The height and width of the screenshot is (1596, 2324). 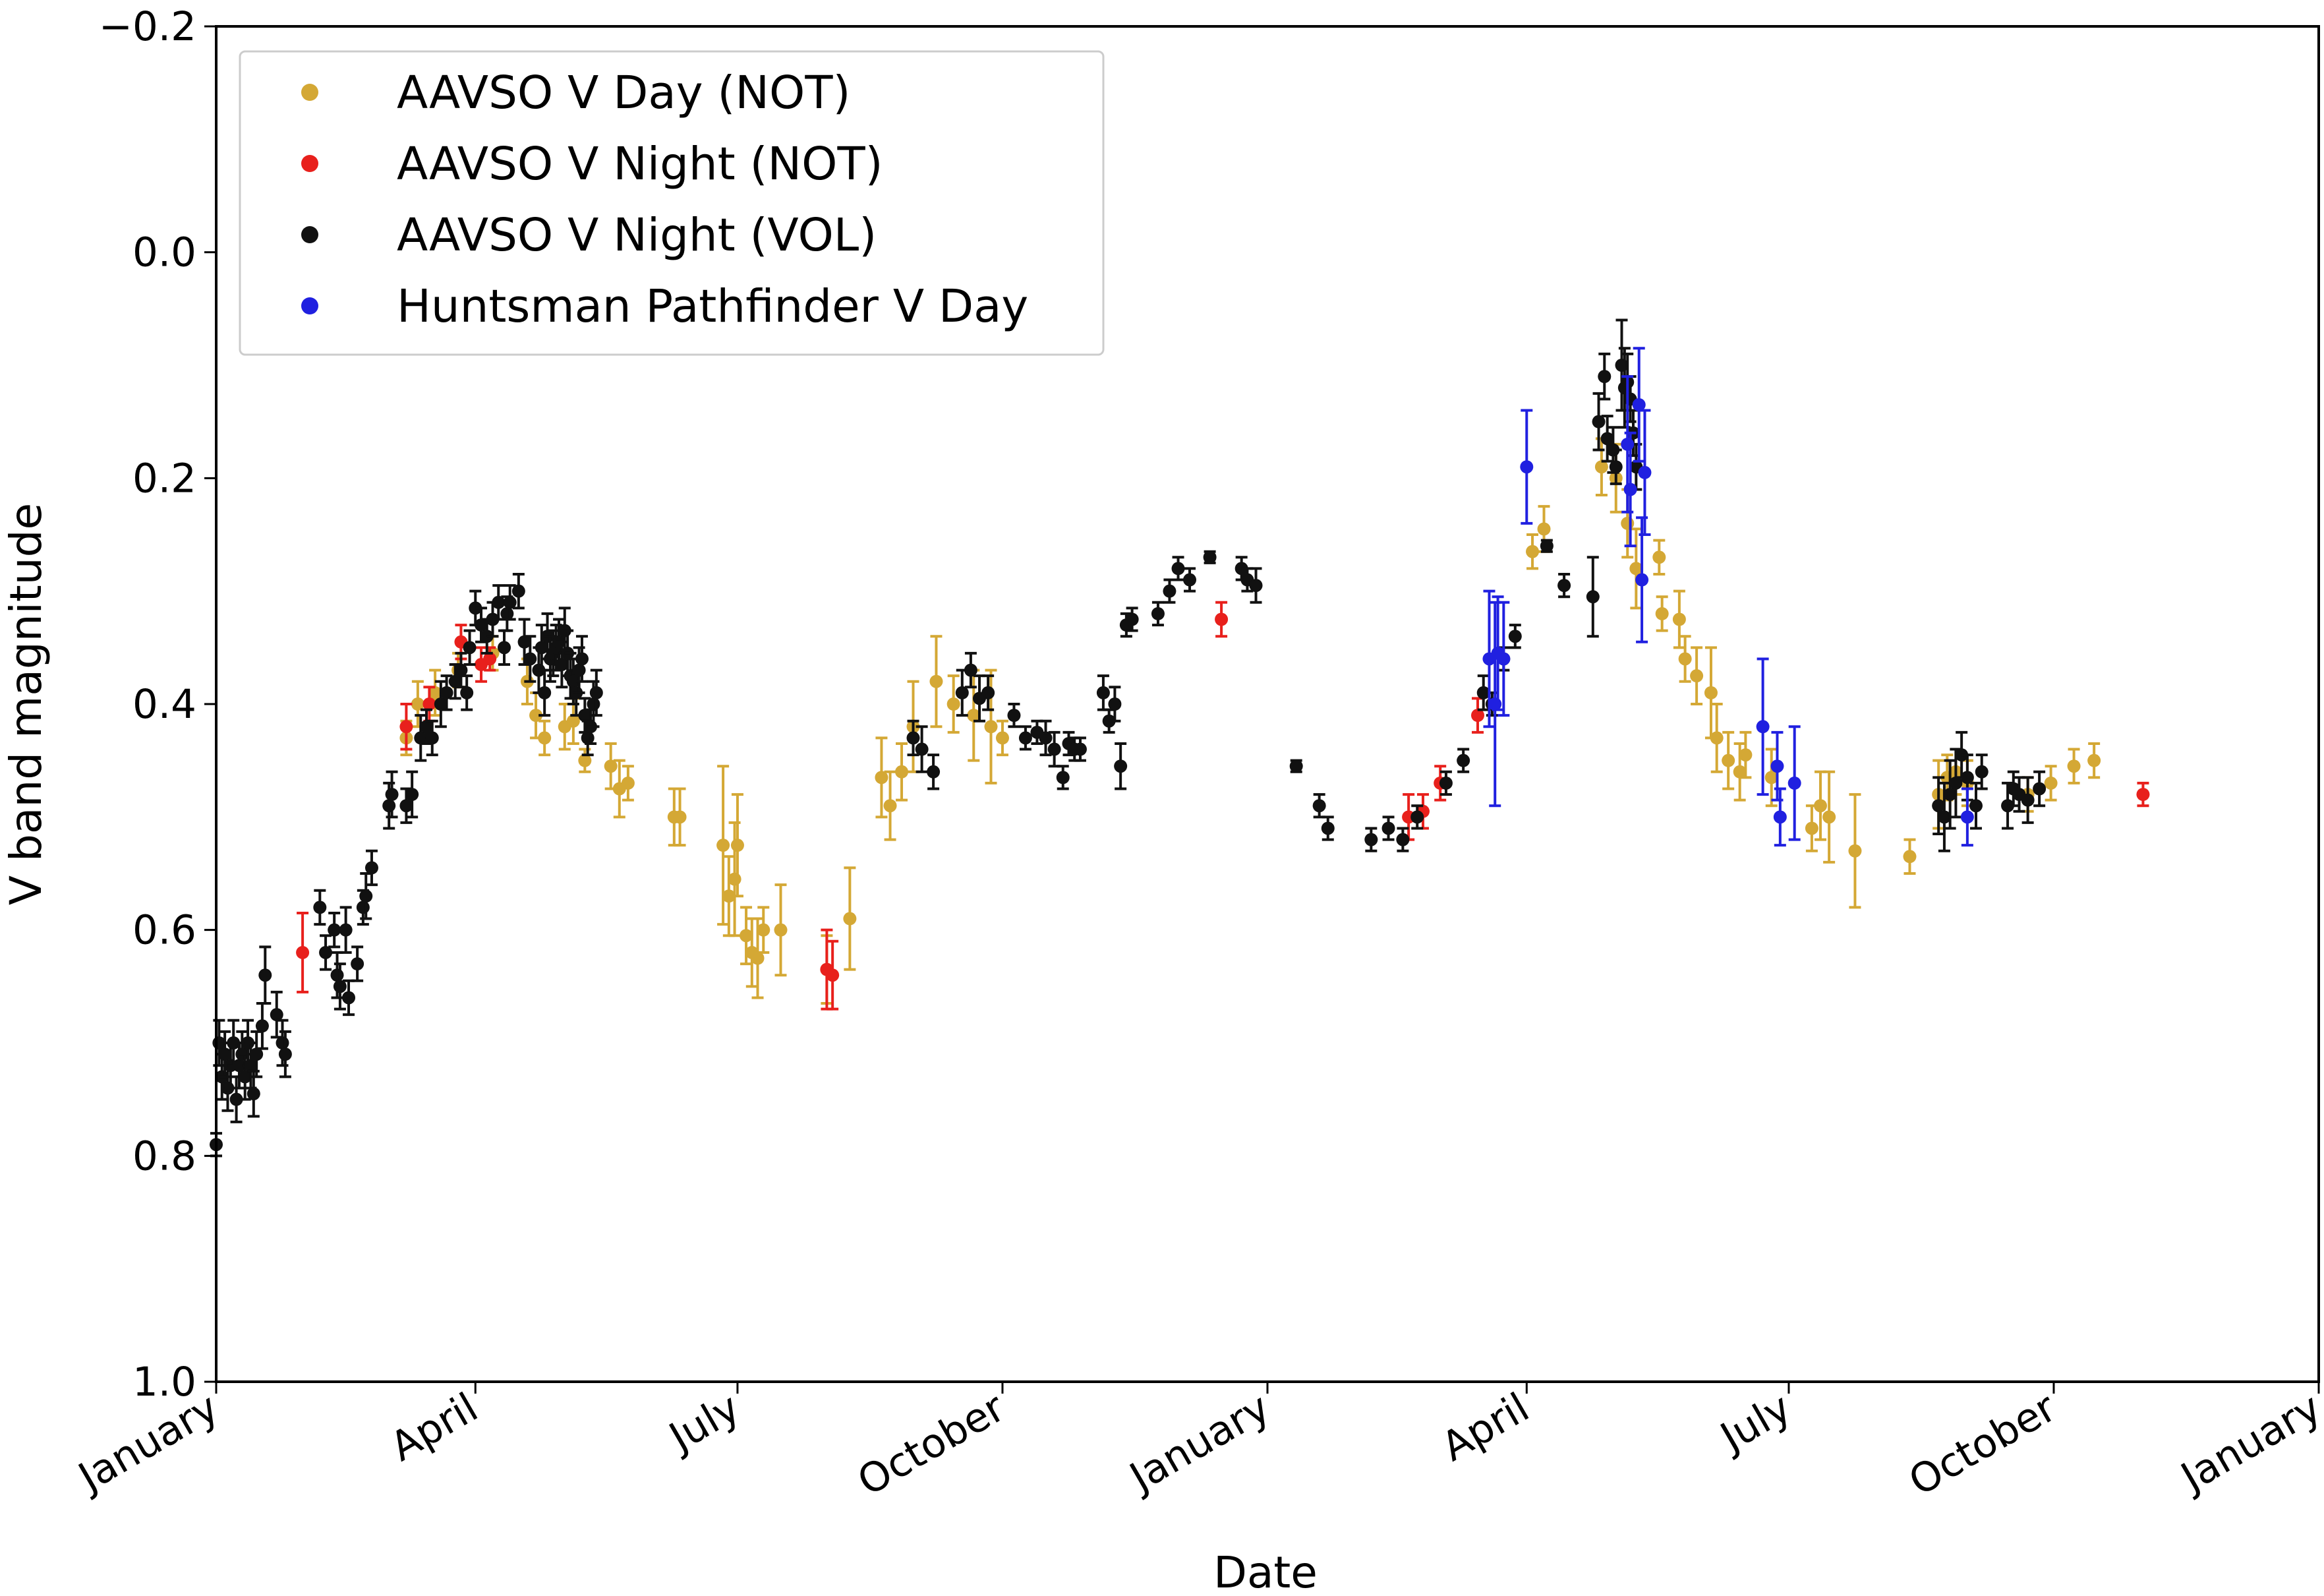 What do you see at coordinates (637, 236) in the screenshot?
I see `legend-label: AAVSO V Night (VOL)` at bounding box center [637, 236].